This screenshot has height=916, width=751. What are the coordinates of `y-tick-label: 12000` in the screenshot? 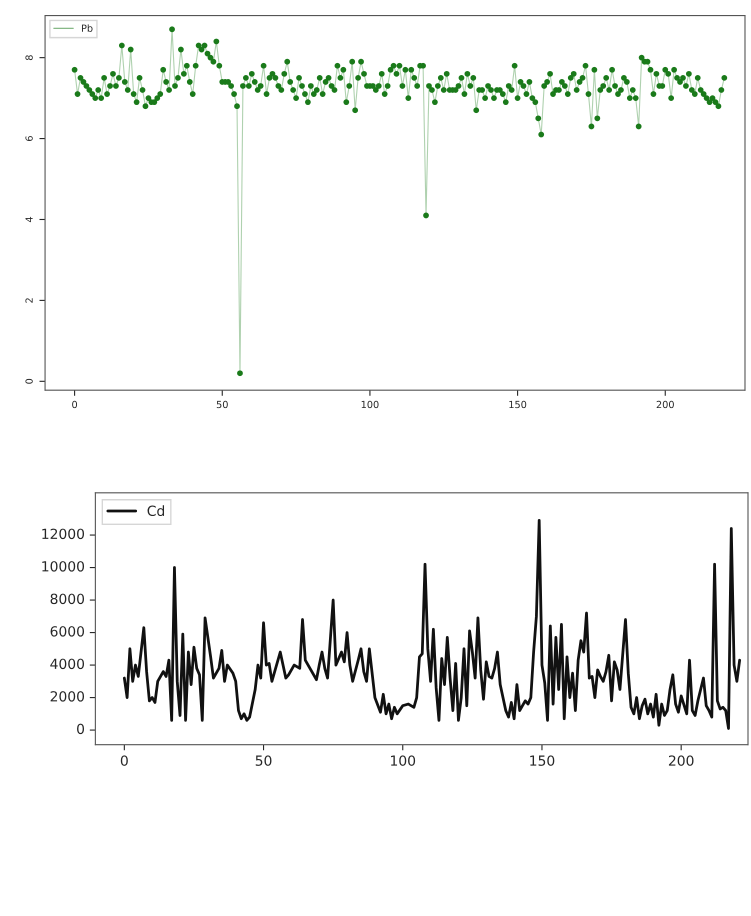 It's located at (63, 534).